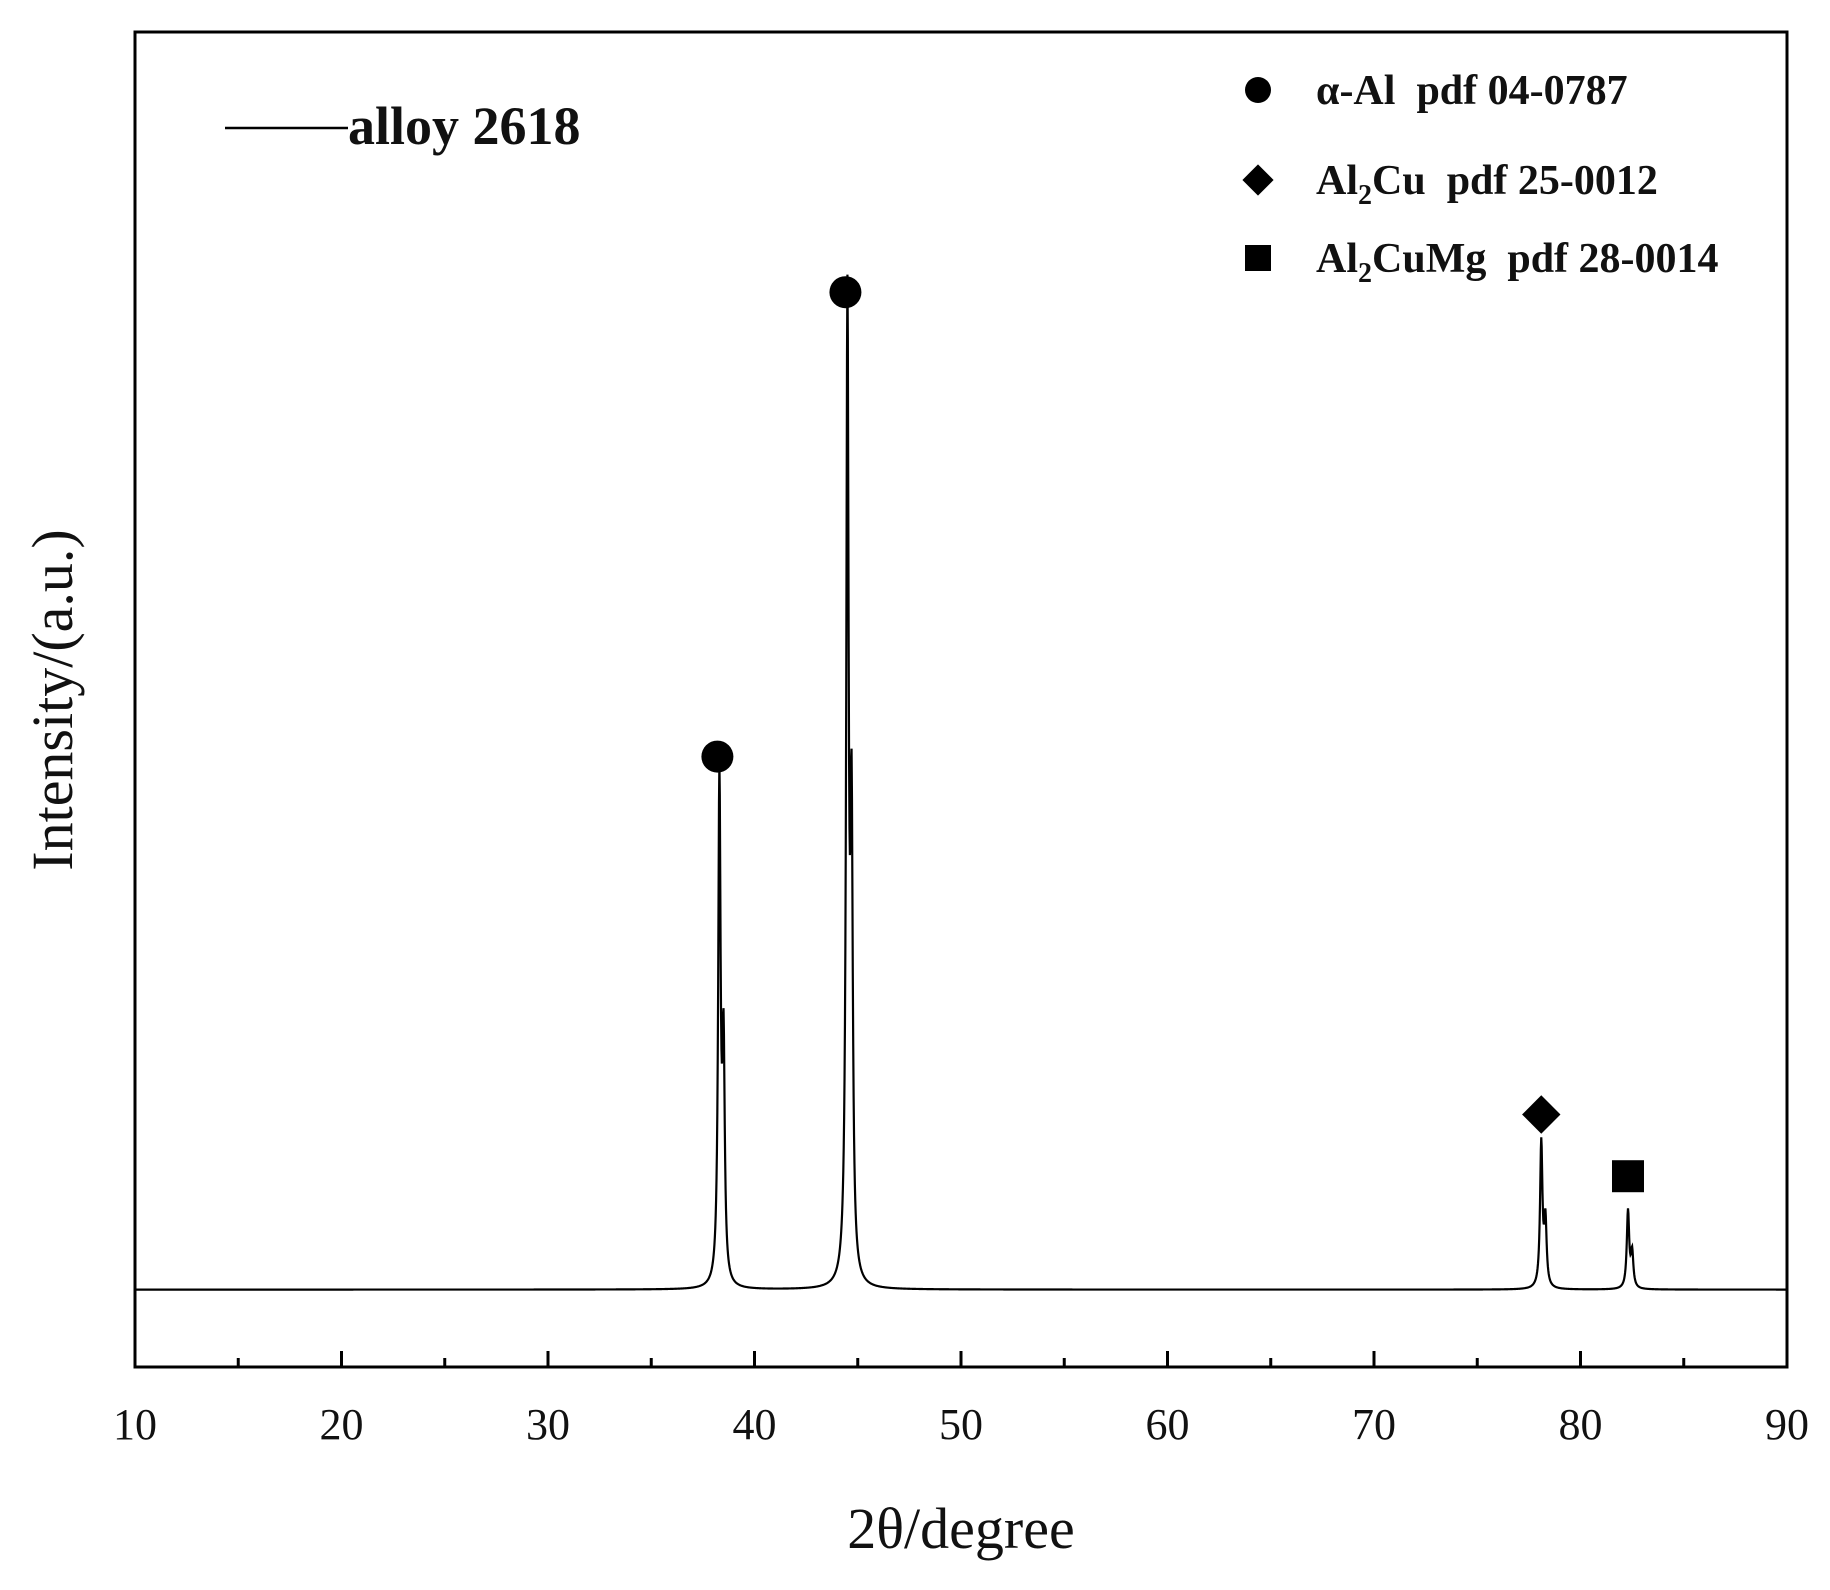 The height and width of the screenshot is (1590, 1830). What do you see at coordinates (342, 1424) in the screenshot?
I see `x-tick-label-20: 20` at bounding box center [342, 1424].